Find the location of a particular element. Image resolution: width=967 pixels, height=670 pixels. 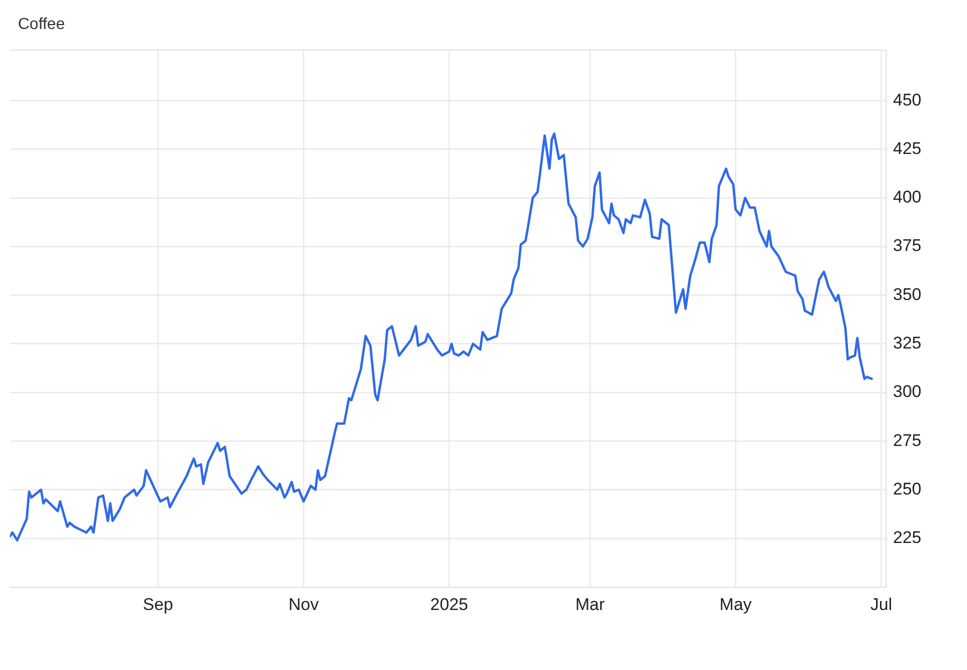

y-tick-label: 300 is located at coordinates (907, 392).